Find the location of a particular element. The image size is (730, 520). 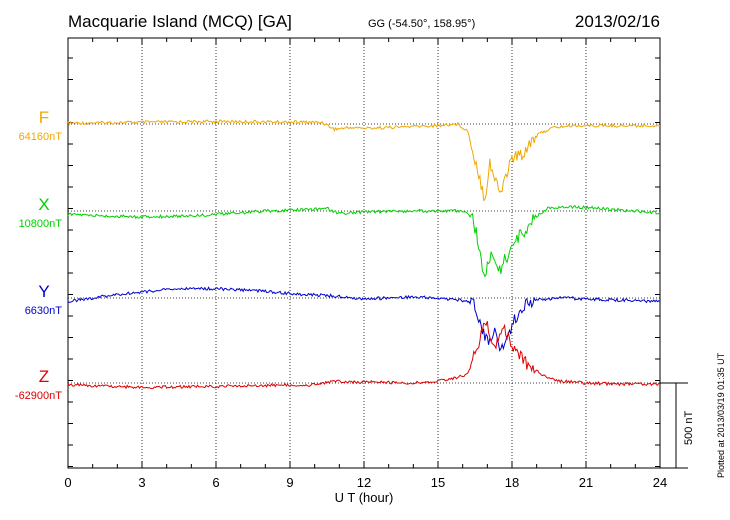

x-tick-label: 9 is located at coordinates (289, 482).